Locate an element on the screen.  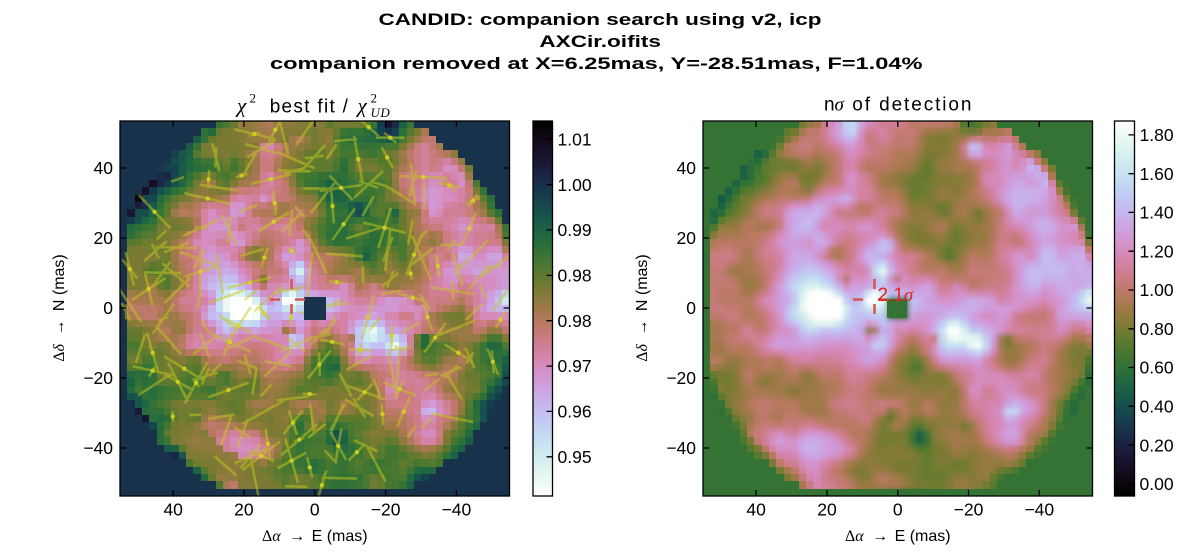
svg-text: 1.20 is located at coordinates (1157, 251).